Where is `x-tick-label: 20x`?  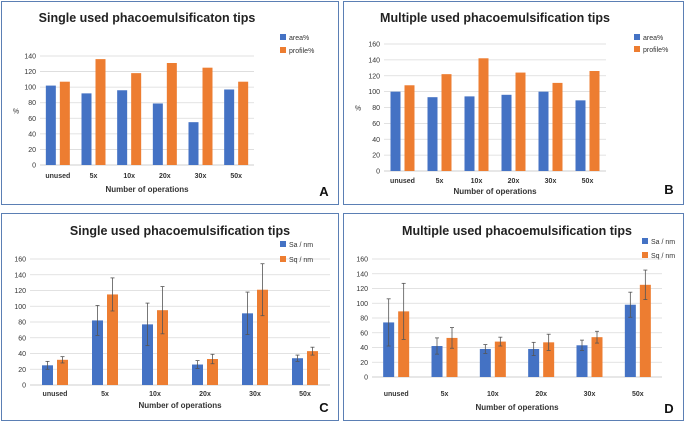
x-tick-label: 20x is located at coordinates (514, 181).